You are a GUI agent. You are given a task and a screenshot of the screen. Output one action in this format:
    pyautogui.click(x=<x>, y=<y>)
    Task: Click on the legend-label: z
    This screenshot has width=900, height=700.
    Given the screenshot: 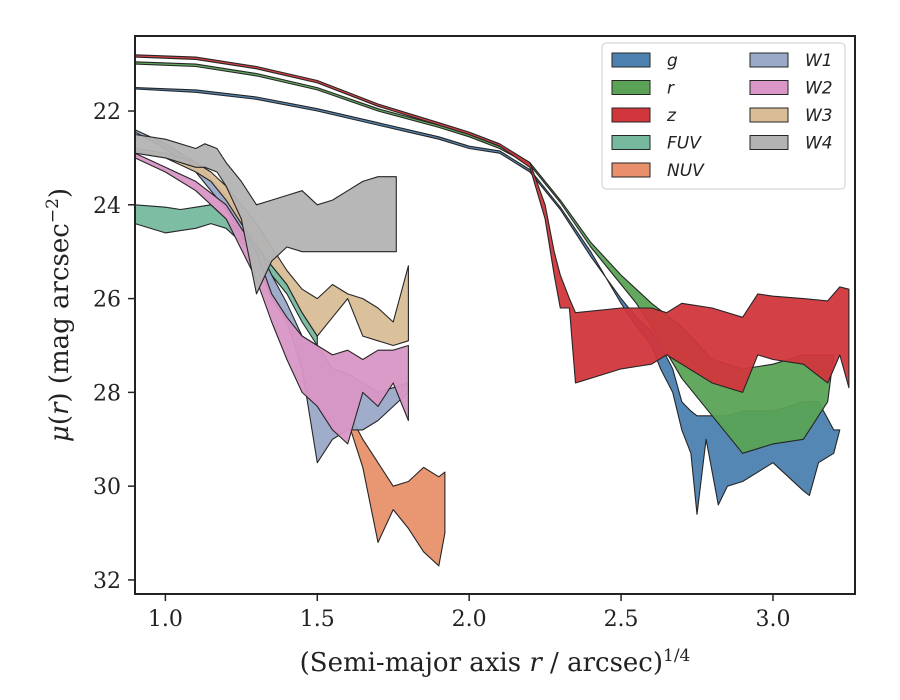 What is the action you would take?
    pyautogui.click(x=671, y=116)
    